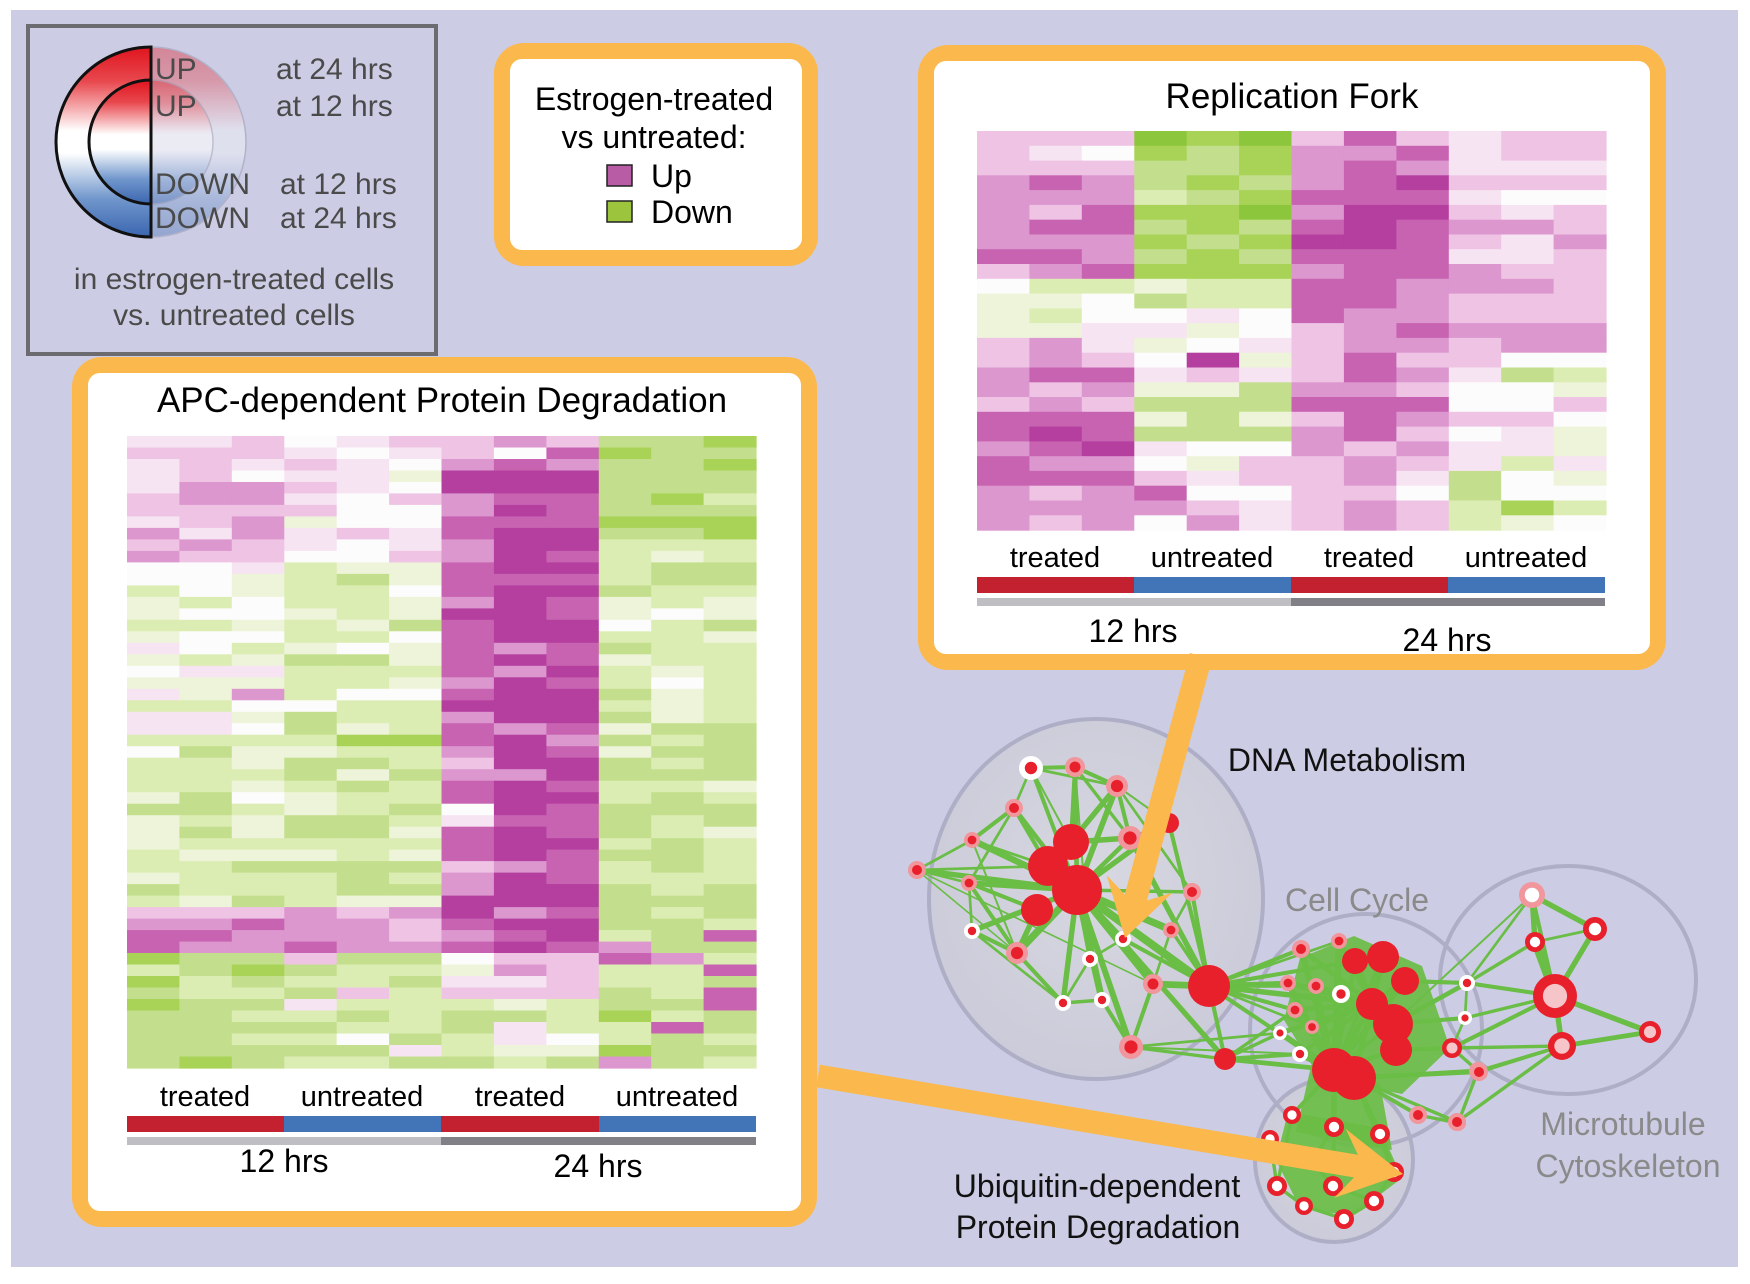  I want to click on svg-text: Ubiquitin-dependent, so click(1097, 1186).